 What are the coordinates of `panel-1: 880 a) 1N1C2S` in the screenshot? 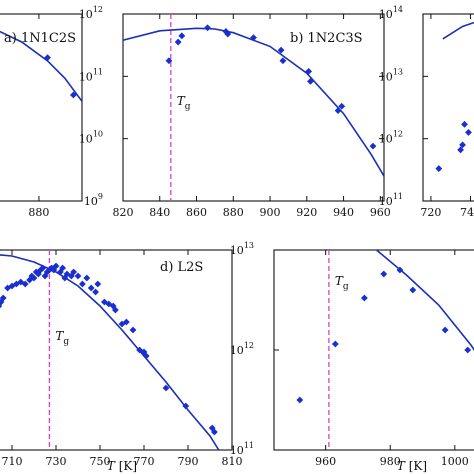 It's located at (41, 116).